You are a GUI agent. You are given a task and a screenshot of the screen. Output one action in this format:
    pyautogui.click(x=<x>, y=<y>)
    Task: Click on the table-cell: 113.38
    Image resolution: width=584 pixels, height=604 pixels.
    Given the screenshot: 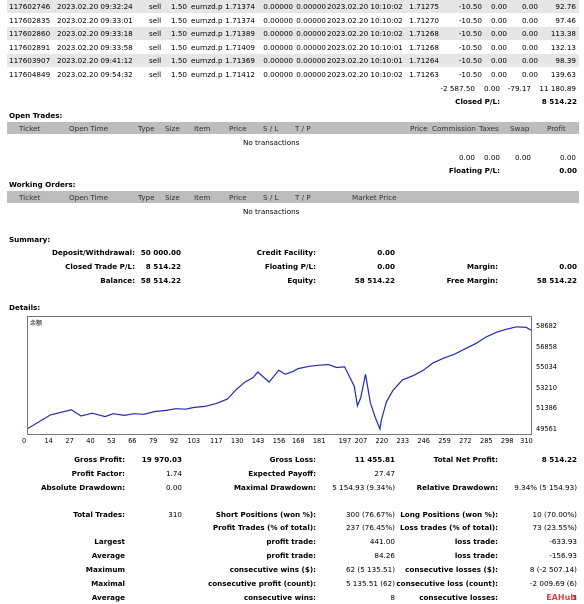 What is the action you would take?
    pyautogui.click(x=563, y=33)
    